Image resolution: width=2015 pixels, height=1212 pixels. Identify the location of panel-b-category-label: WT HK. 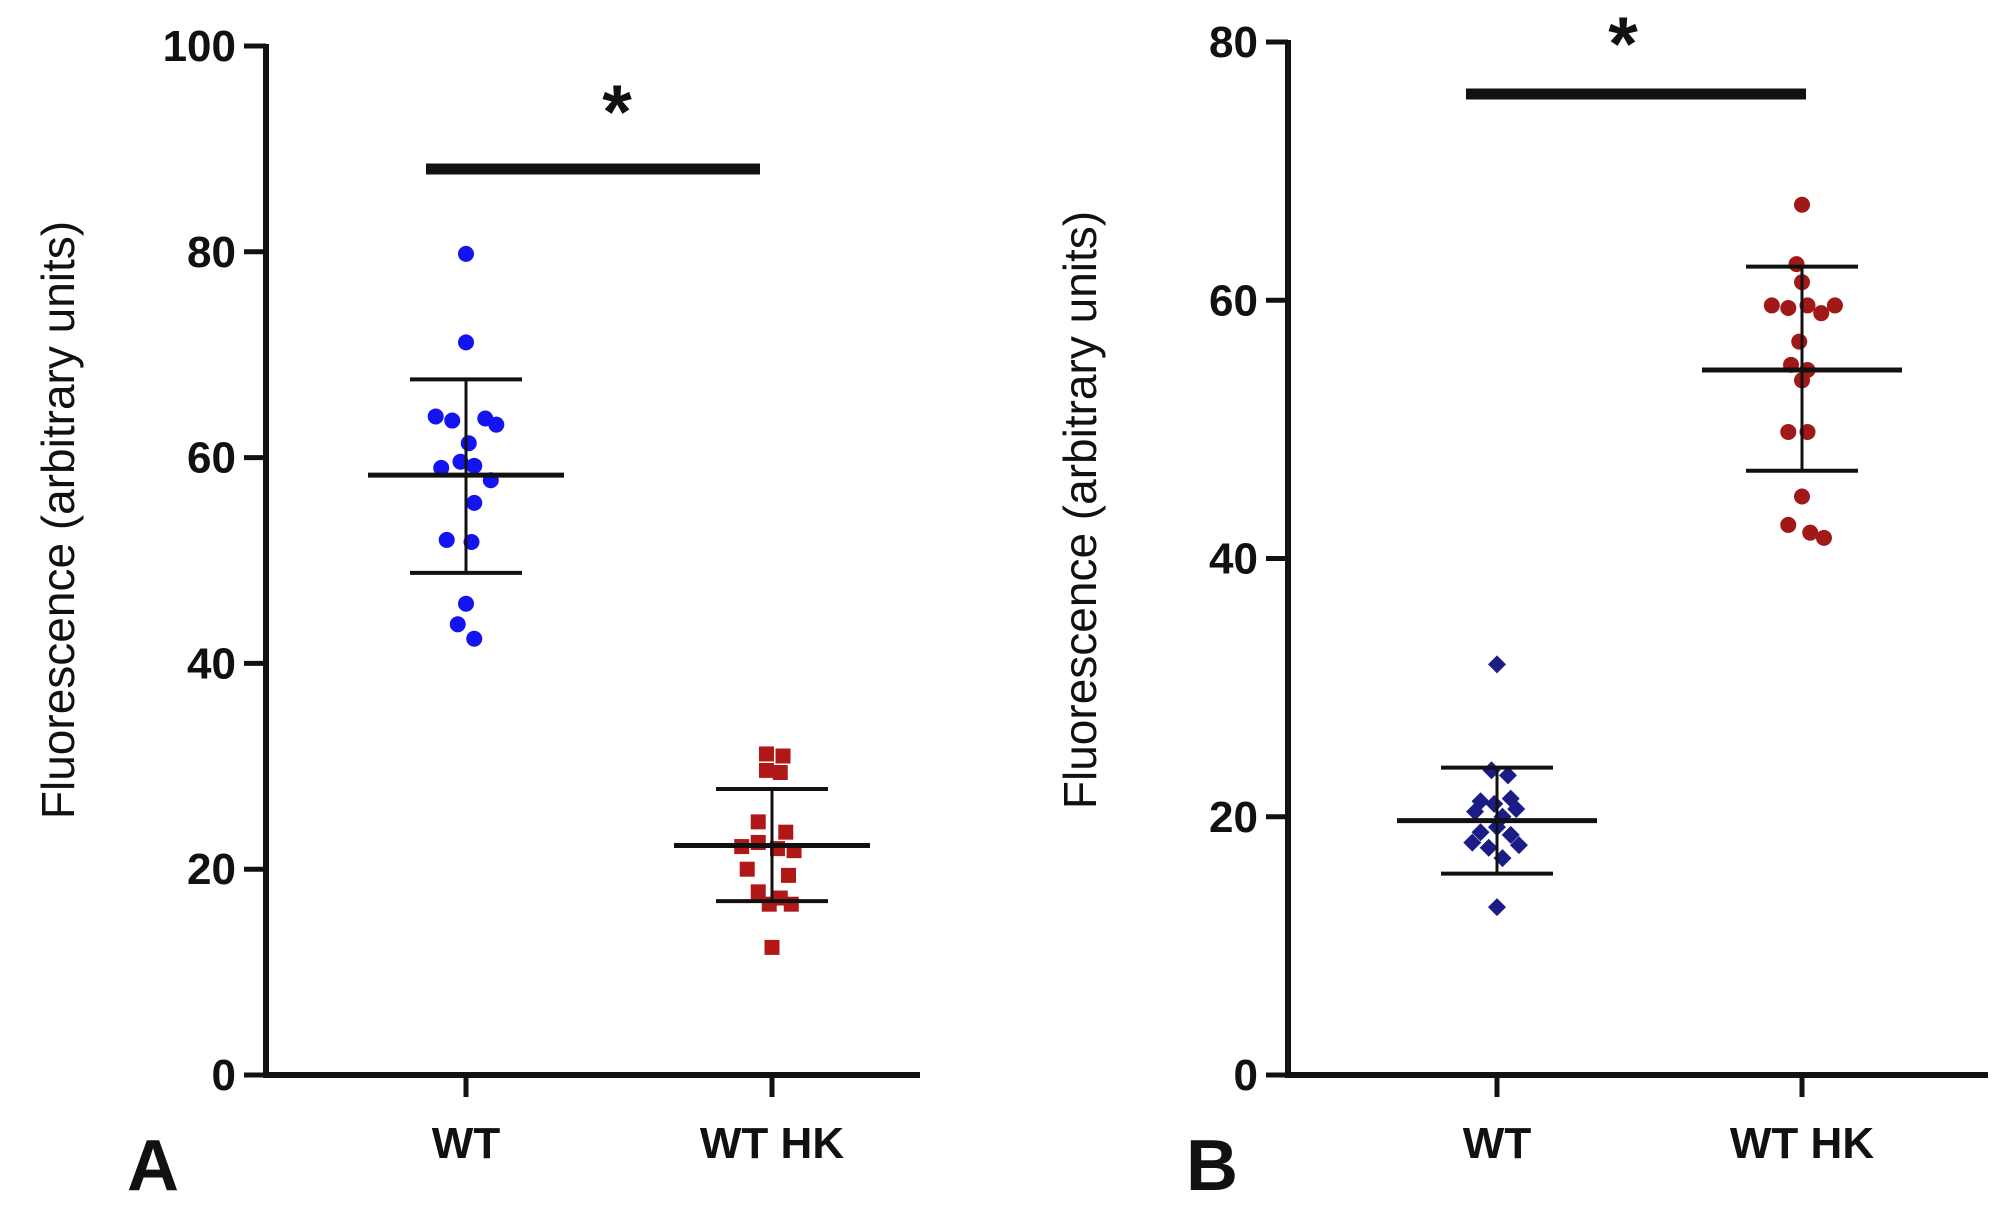
(1802, 1143).